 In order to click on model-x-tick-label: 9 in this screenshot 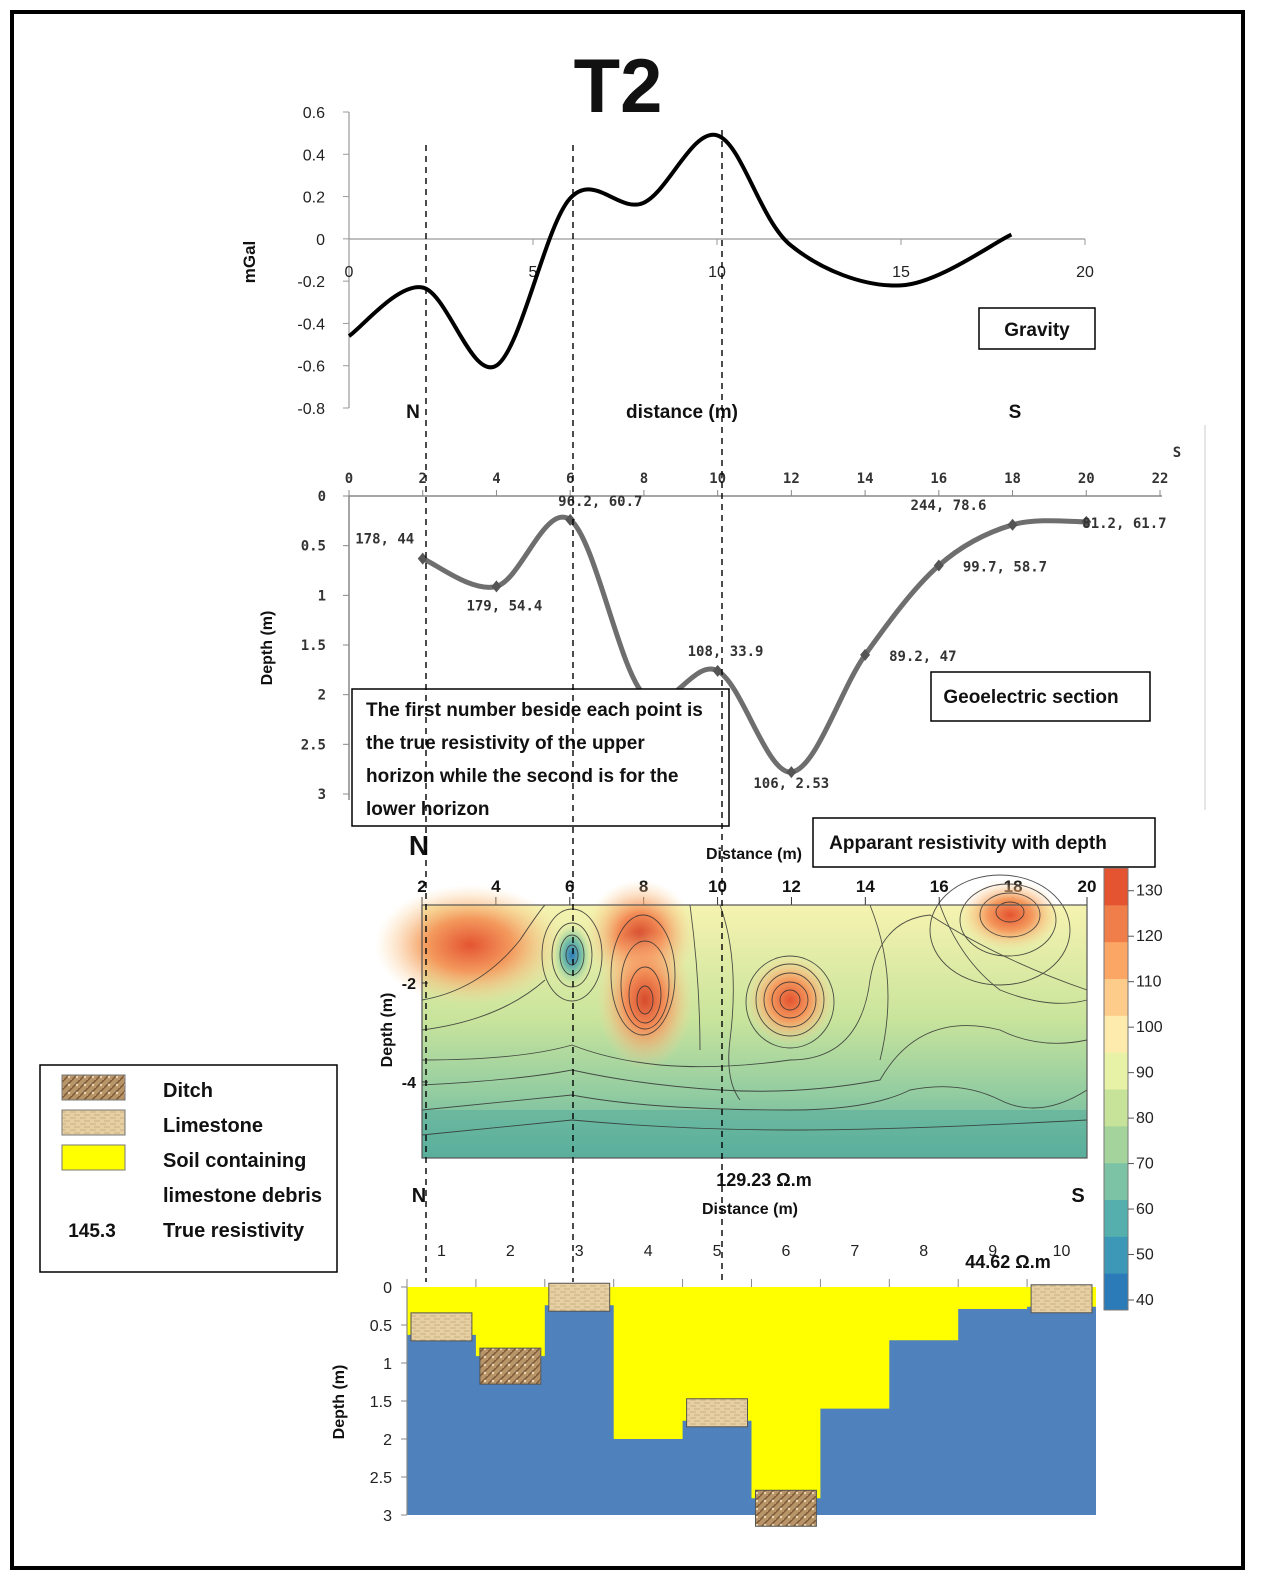, I will do `click(992, 1251)`.